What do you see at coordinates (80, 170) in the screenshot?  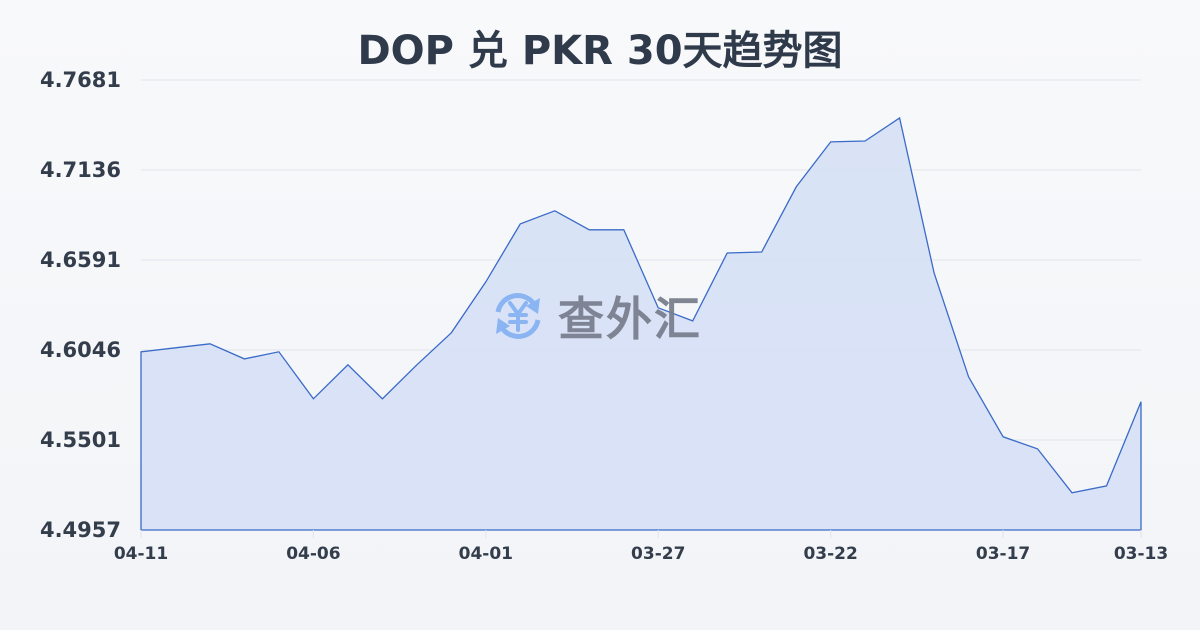 I see `y-tick-label: 4.7136` at bounding box center [80, 170].